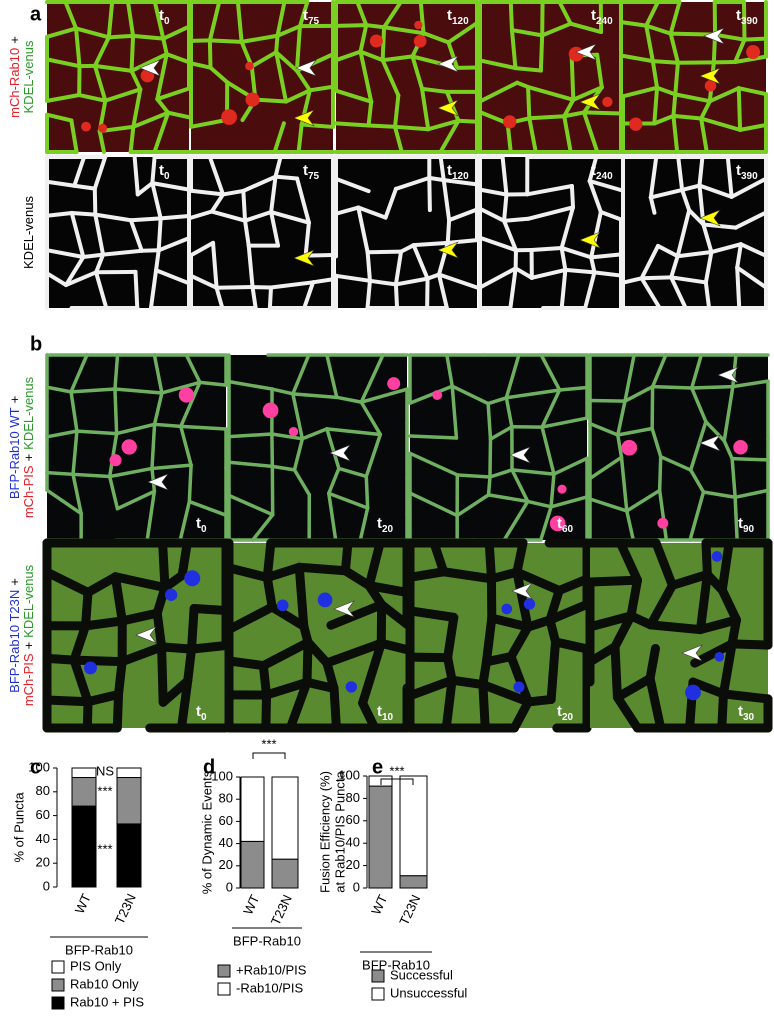 Image resolution: width=774 pixels, height=1017 pixels. I want to click on time-label: t240, so click(602, 17).